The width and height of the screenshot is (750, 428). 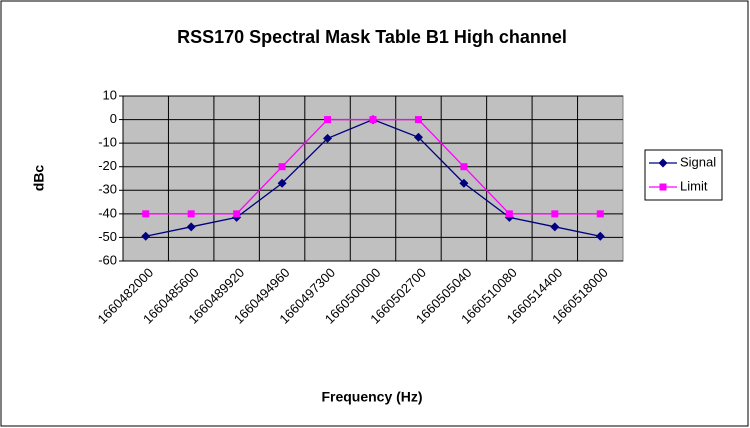 I want to click on y-tick-label: -30, so click(x=107, y=189).